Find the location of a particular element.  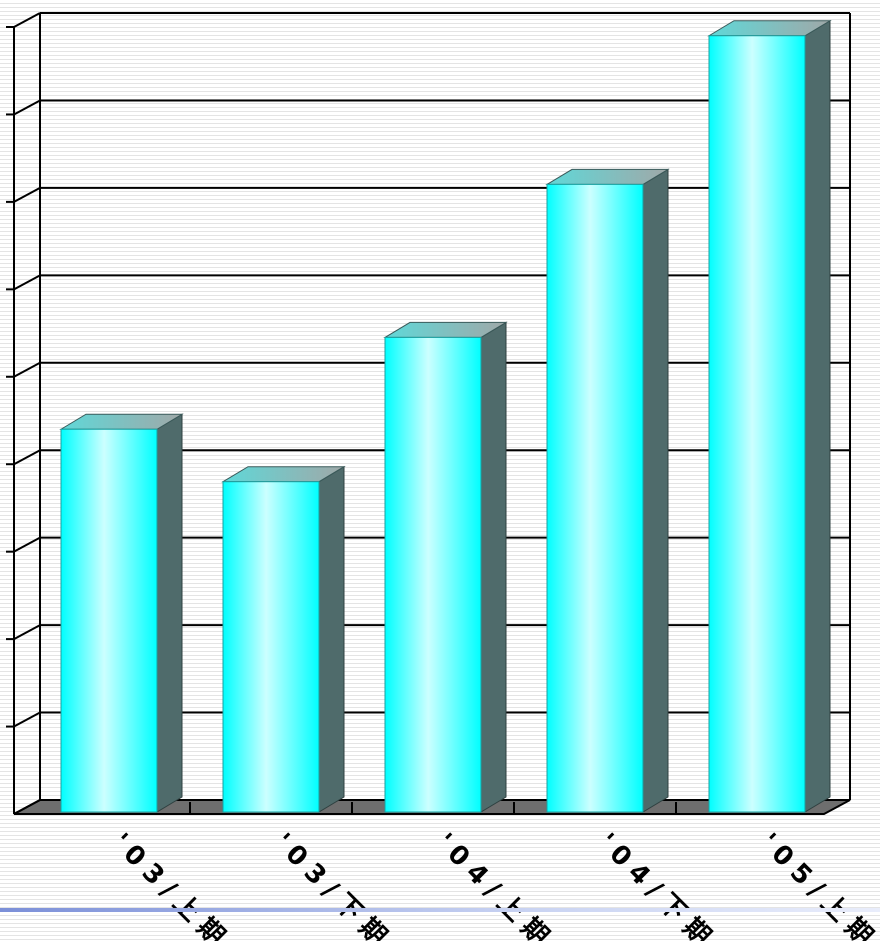

x-tick-label: '05/上期 is located at coordinates (817, 884).